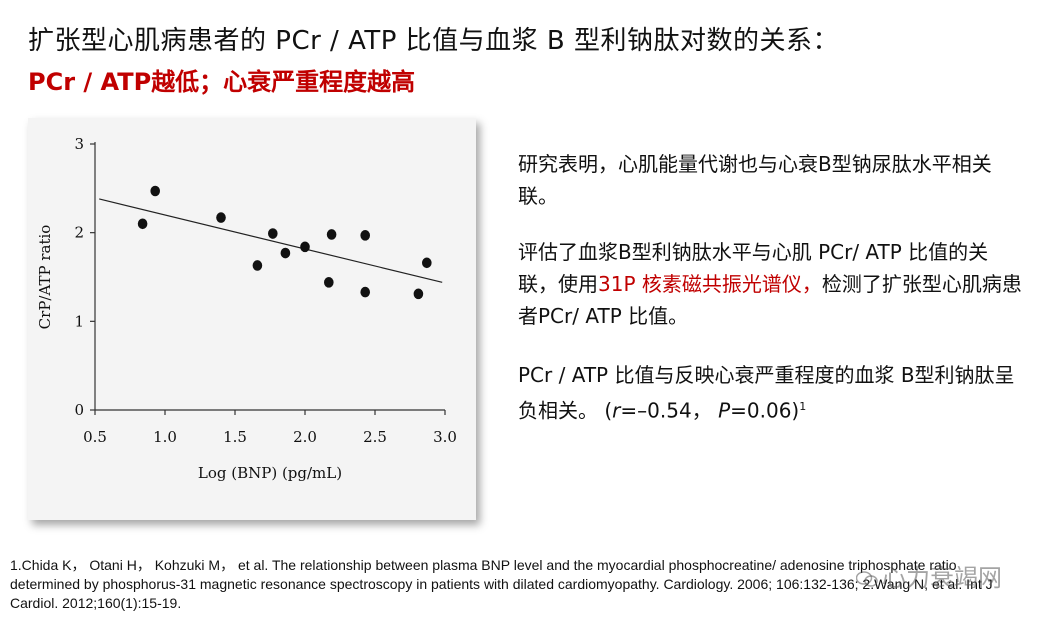  I want to click on watermark-text: 心力衰竭网, so click(942, 578).